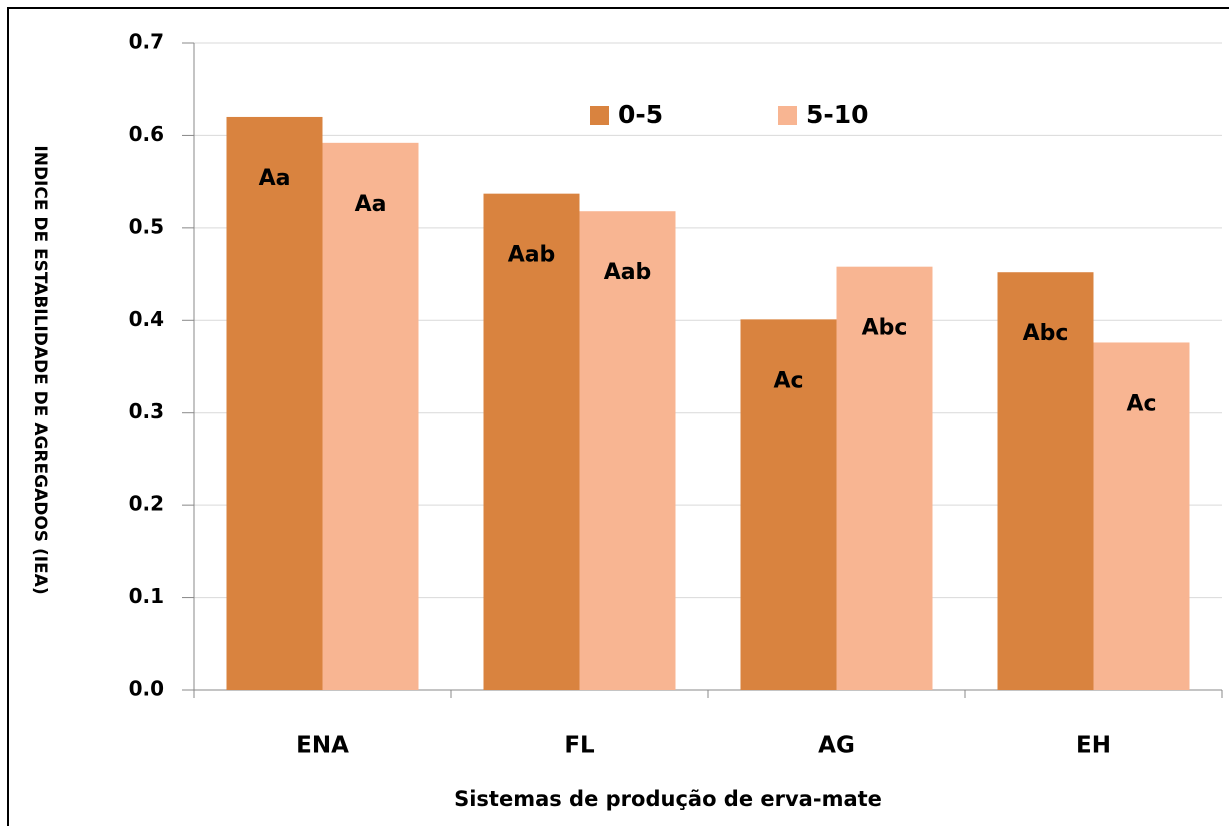  Describe the element at coordinates (146, 226) in the screenshot. I see `y-tick-label: 0.5` at that location.